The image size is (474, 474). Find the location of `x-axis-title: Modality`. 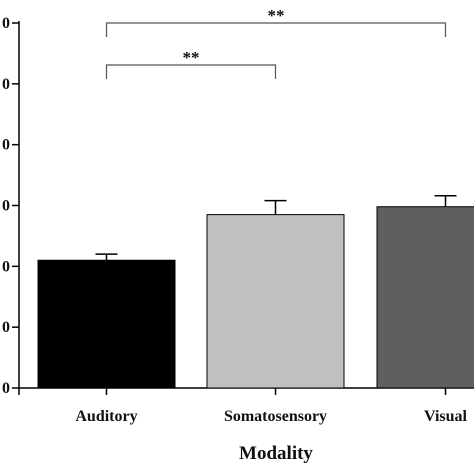

x-axis-title: Modality is located at coordinates (276, 453).